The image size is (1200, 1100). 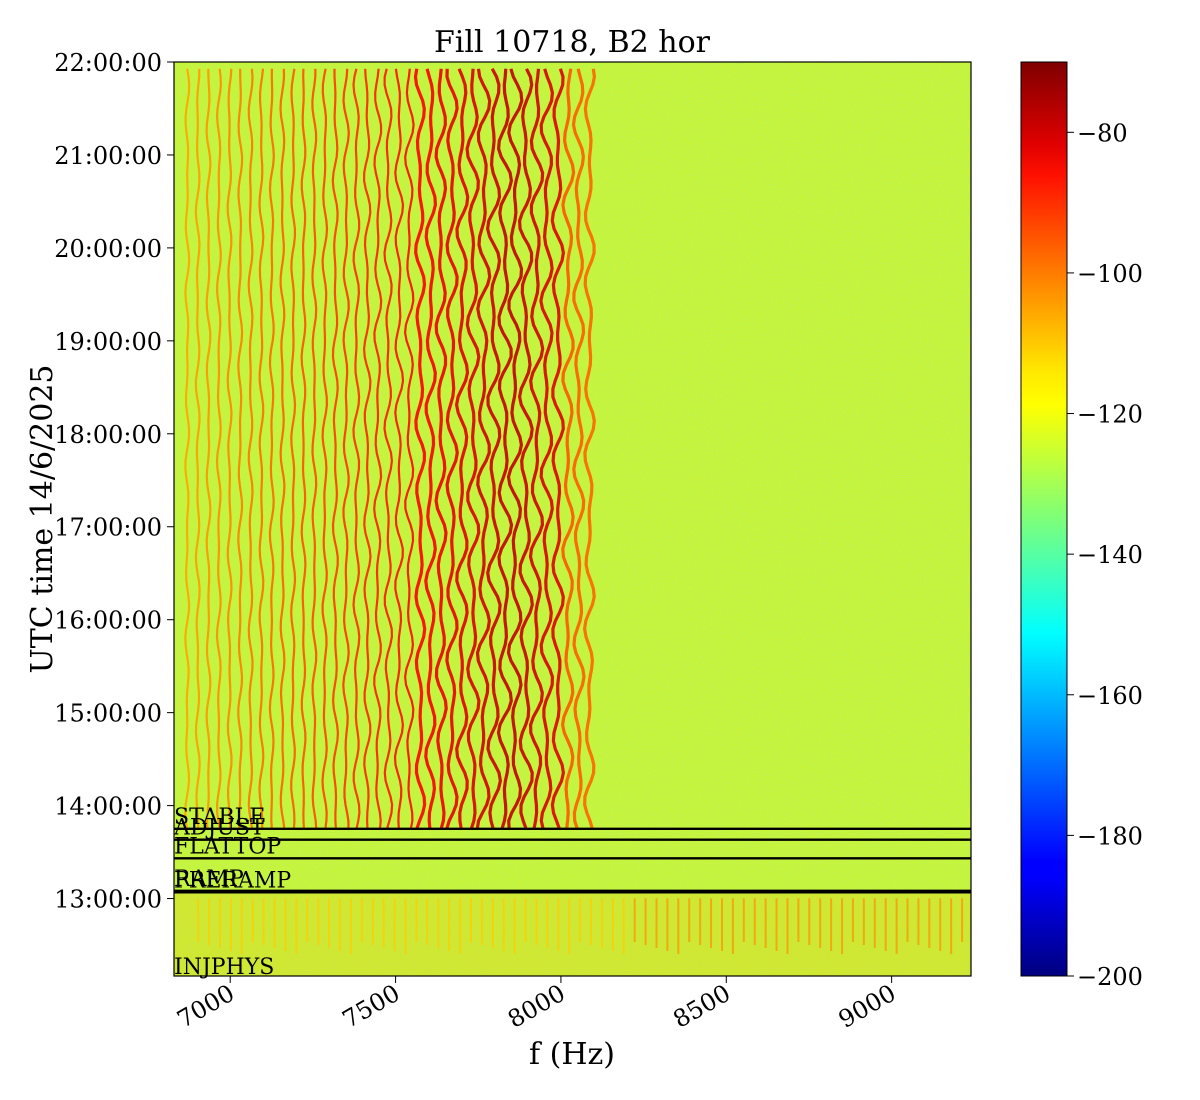 I want to click on colorbar-tick-label: −160, so click(x=1110, y=696).